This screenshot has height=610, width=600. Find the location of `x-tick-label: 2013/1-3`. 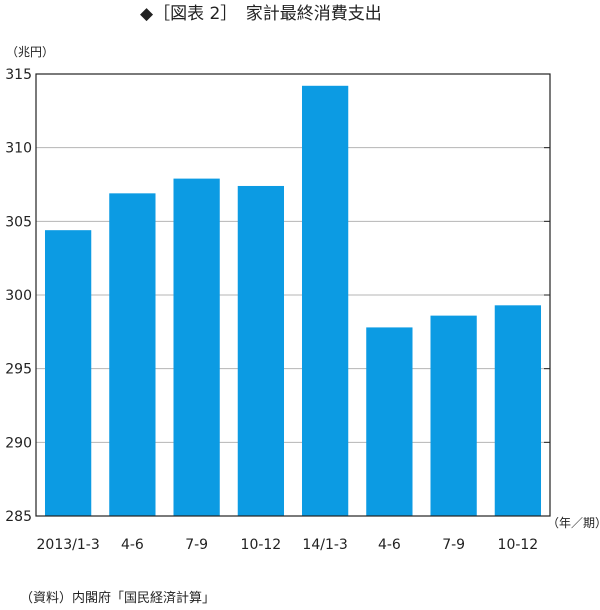

x-tick-label: 2013/1-3 is located at coordinates (68, 545).